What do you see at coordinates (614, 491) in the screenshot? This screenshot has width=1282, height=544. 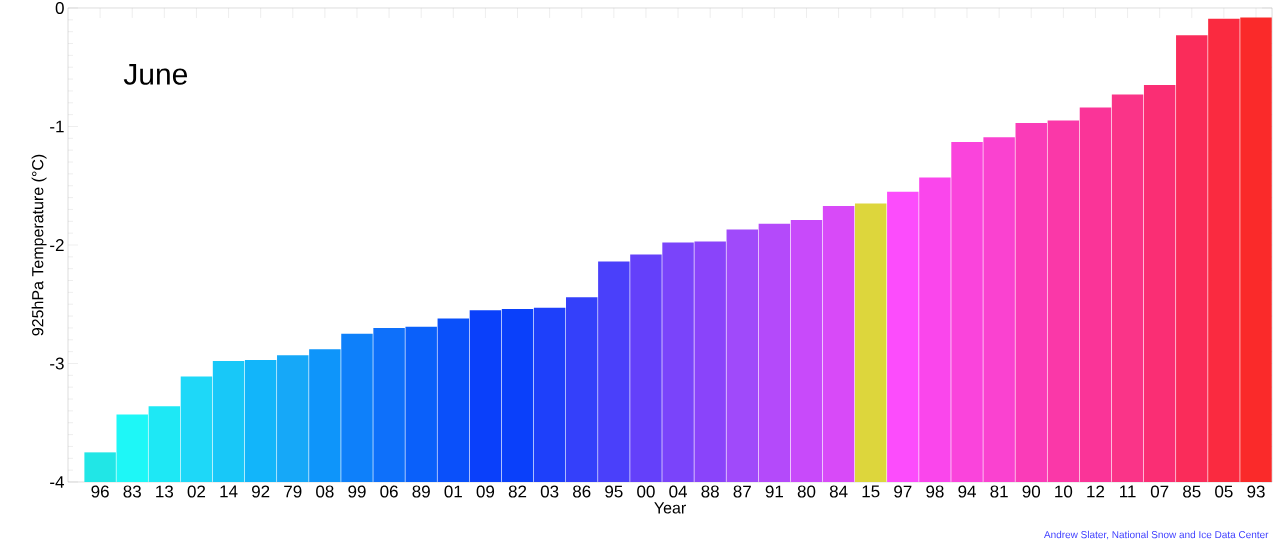 I see `x-tick-label: 95` at bounding box center [614, 491].